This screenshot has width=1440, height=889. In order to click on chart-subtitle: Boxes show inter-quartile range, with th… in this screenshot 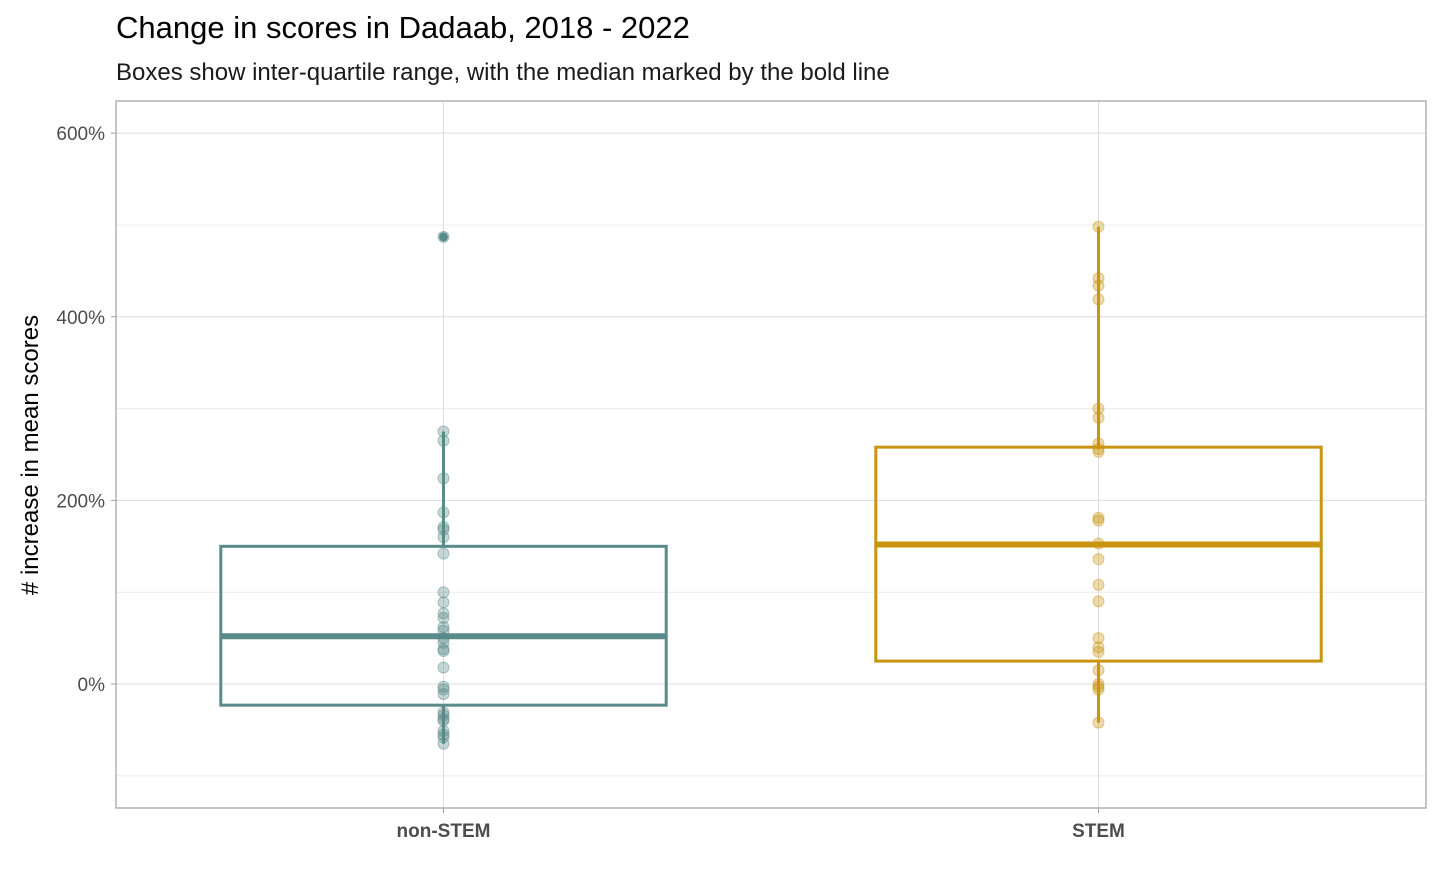, I will do `click(503, 72)`.